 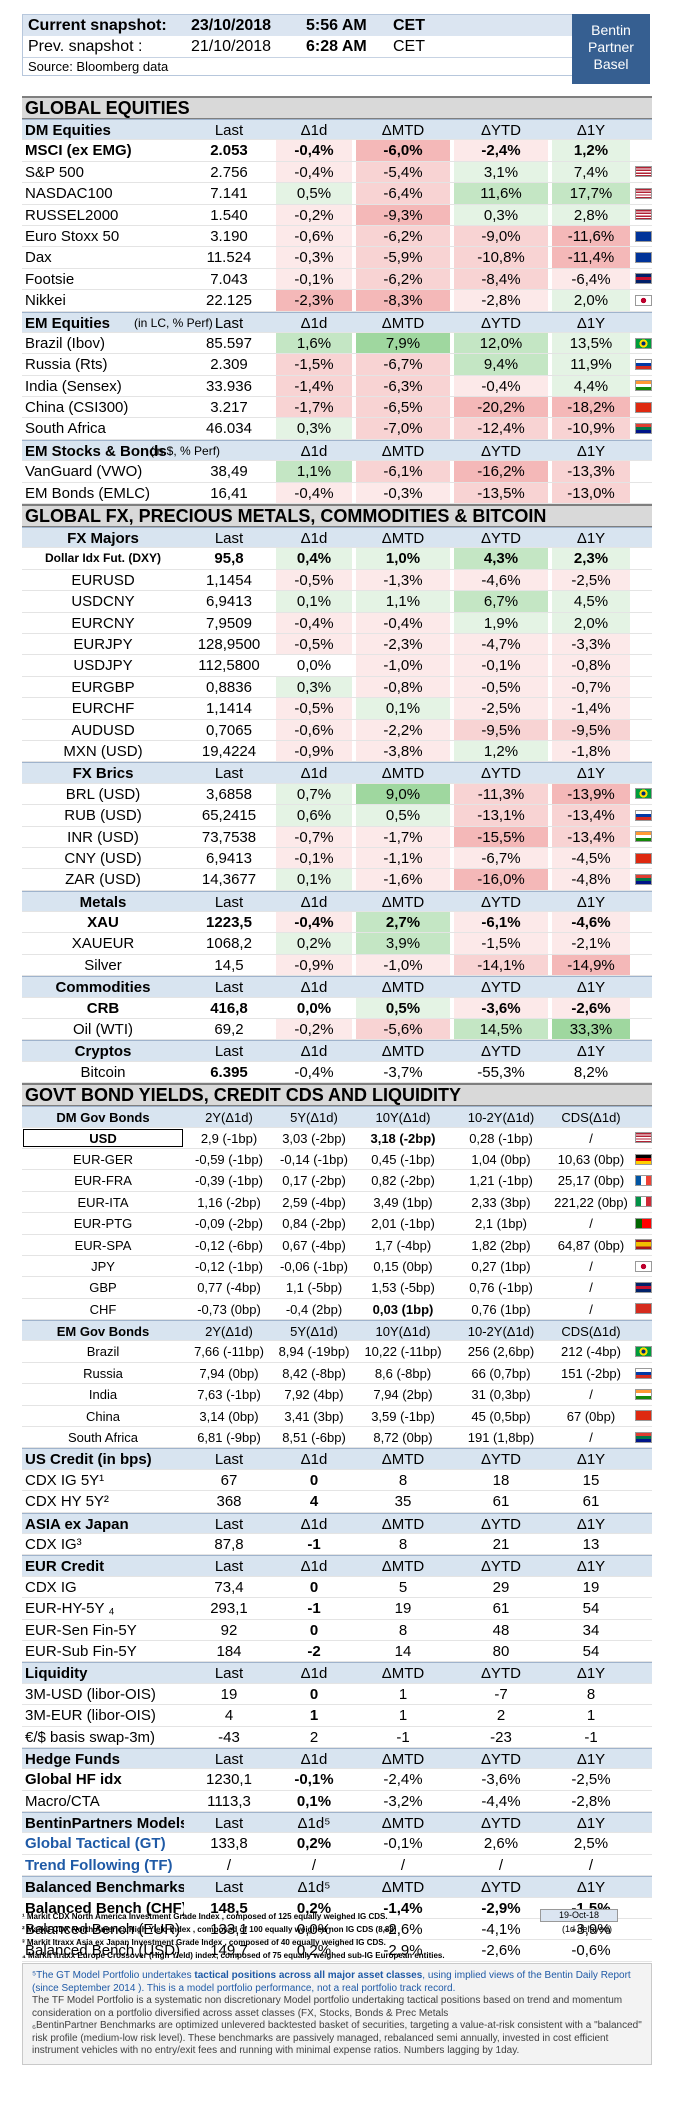 I want to click on cell-col-1: 3.217, so click(x=229, y=408).